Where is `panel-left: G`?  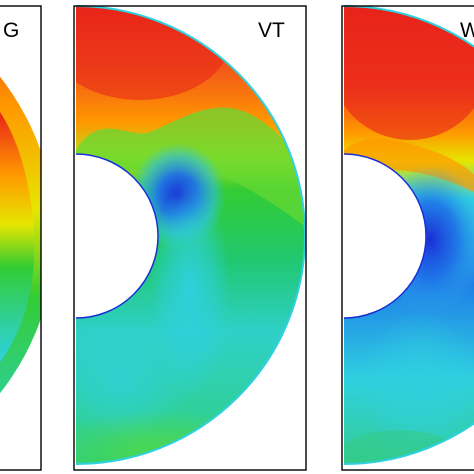 panel-left: G is located at coordinates (21, 238).